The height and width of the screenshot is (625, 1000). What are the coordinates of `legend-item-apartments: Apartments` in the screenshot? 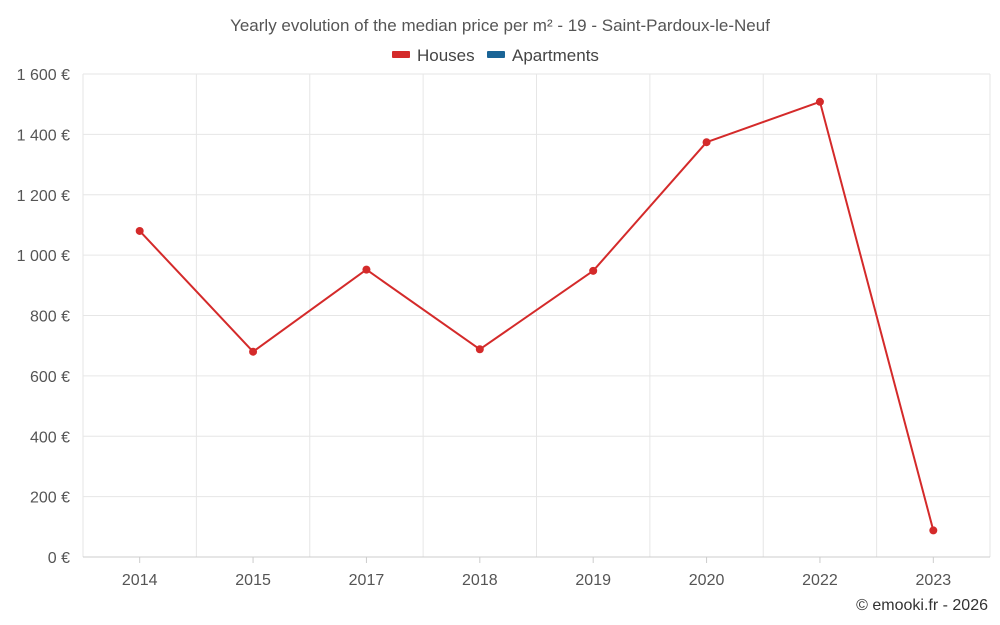 It's located at (543, 55).